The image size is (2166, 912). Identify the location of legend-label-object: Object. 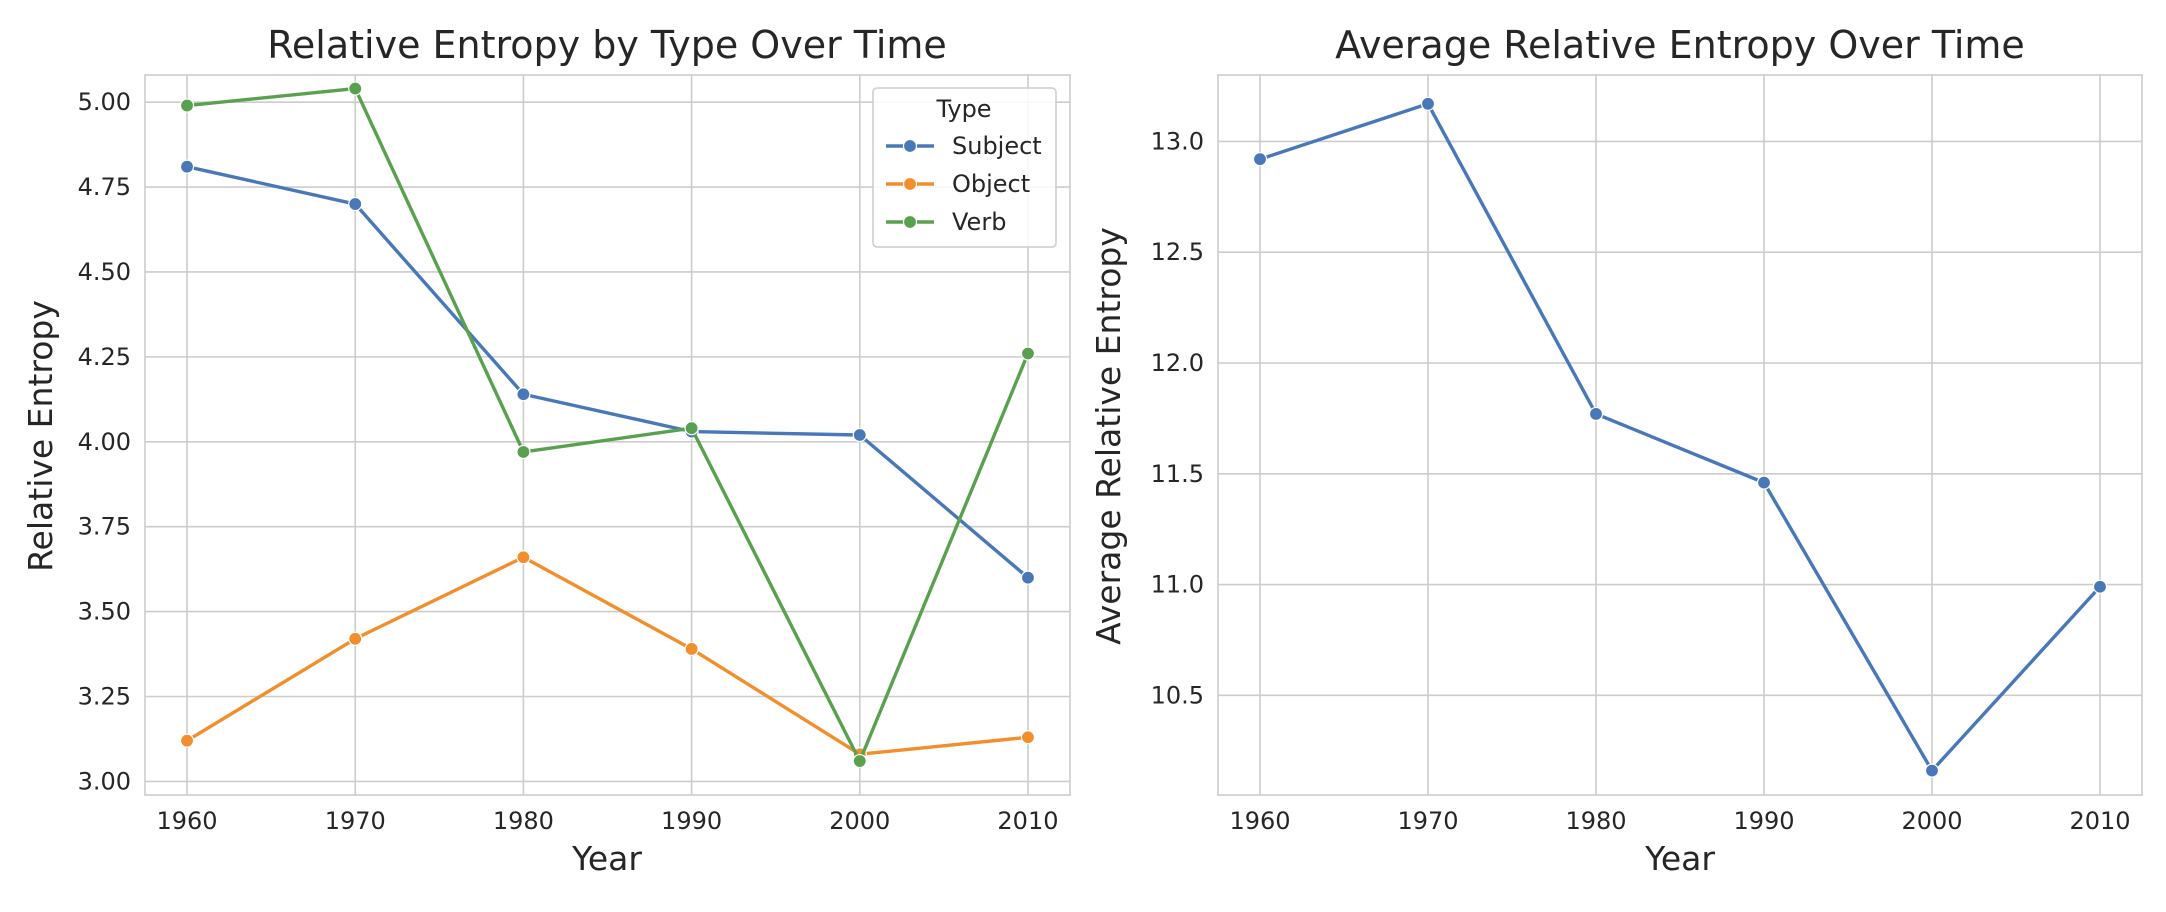
(991, 184).